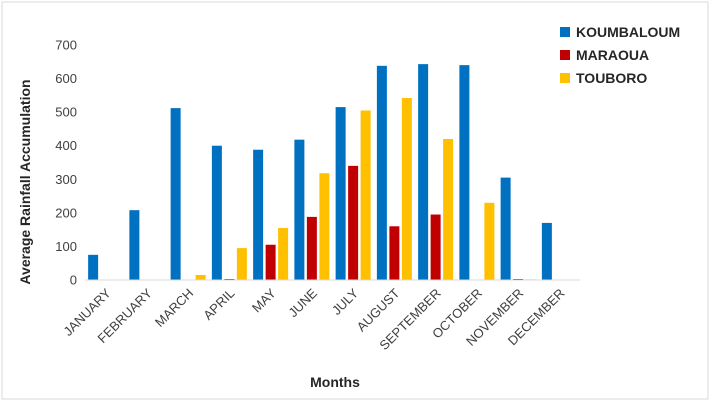 Image resolution: width=710 pixels, height=401 pixels. What do you see at coordinates (505, 228) in the screenshot?
I see `bar-koumbaloum-november` at bounding box center [505, 228].